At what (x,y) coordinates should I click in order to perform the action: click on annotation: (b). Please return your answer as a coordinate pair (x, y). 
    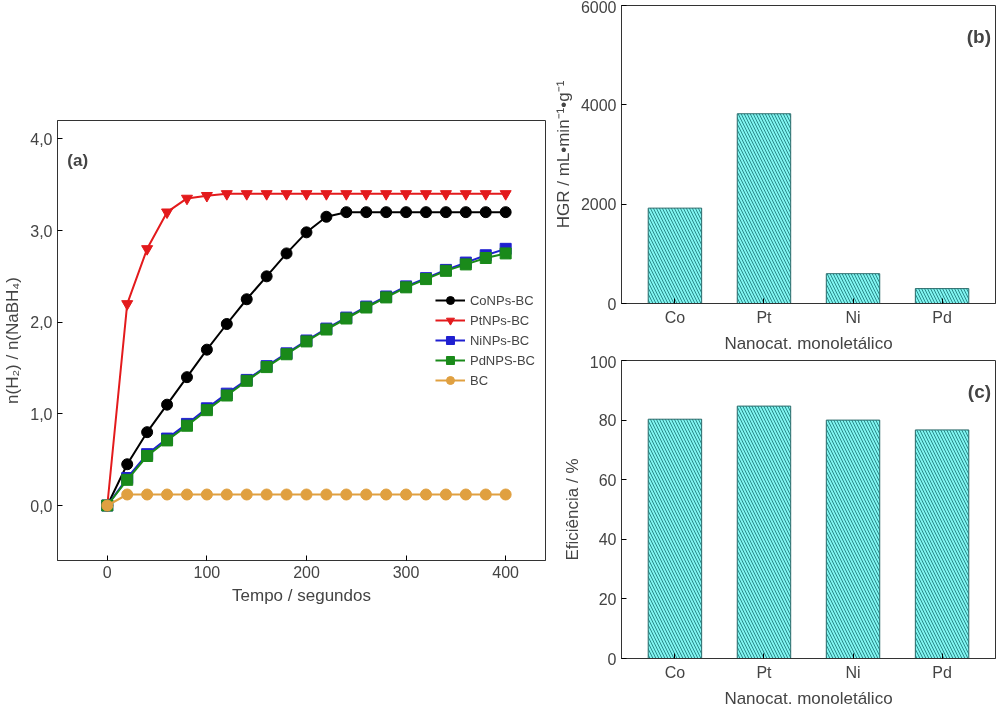
    Looking at the image, I should click on (979, 37).